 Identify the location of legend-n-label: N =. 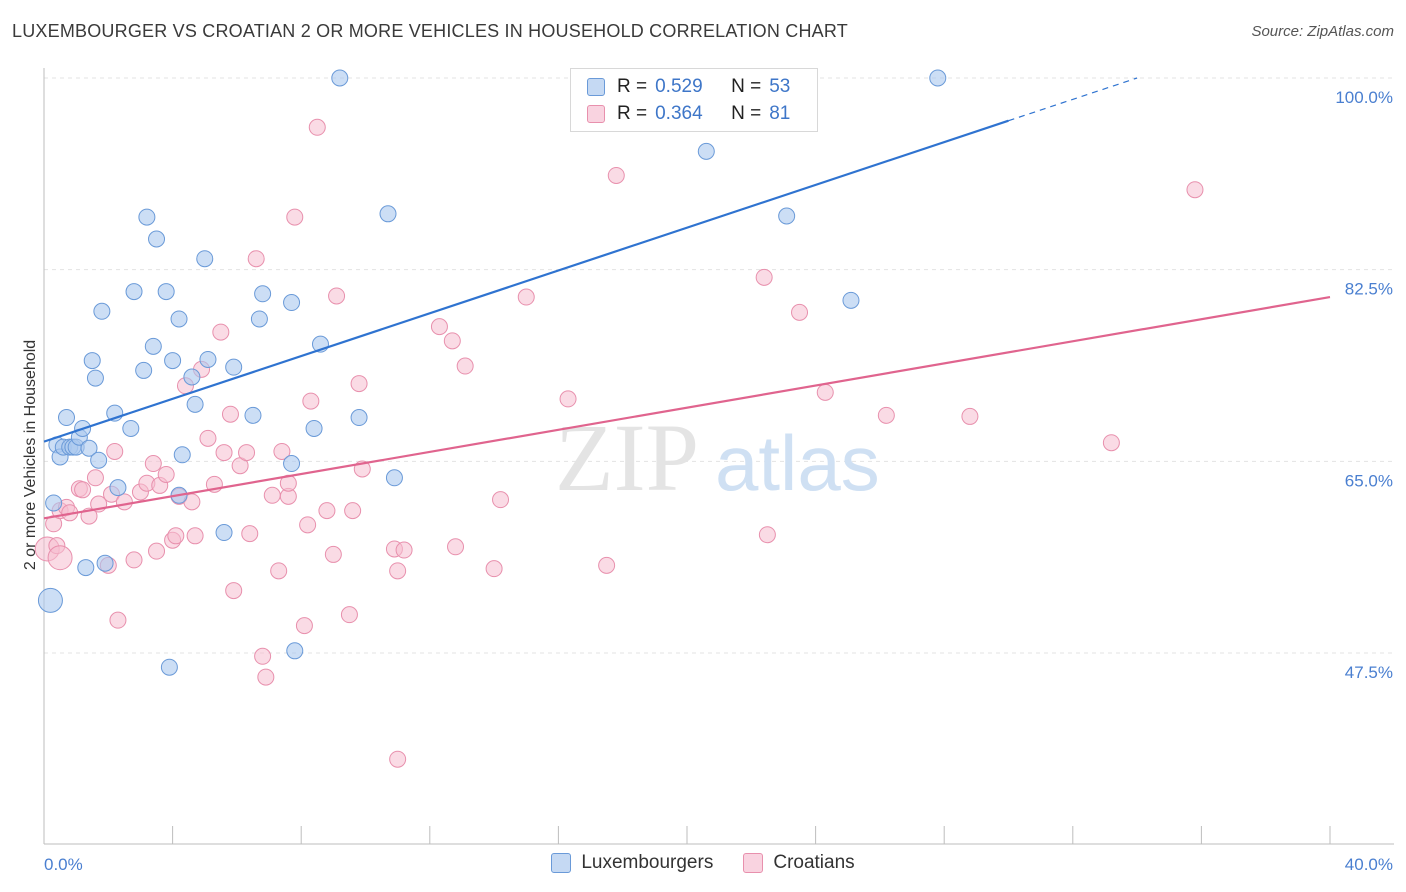
(746, 113).